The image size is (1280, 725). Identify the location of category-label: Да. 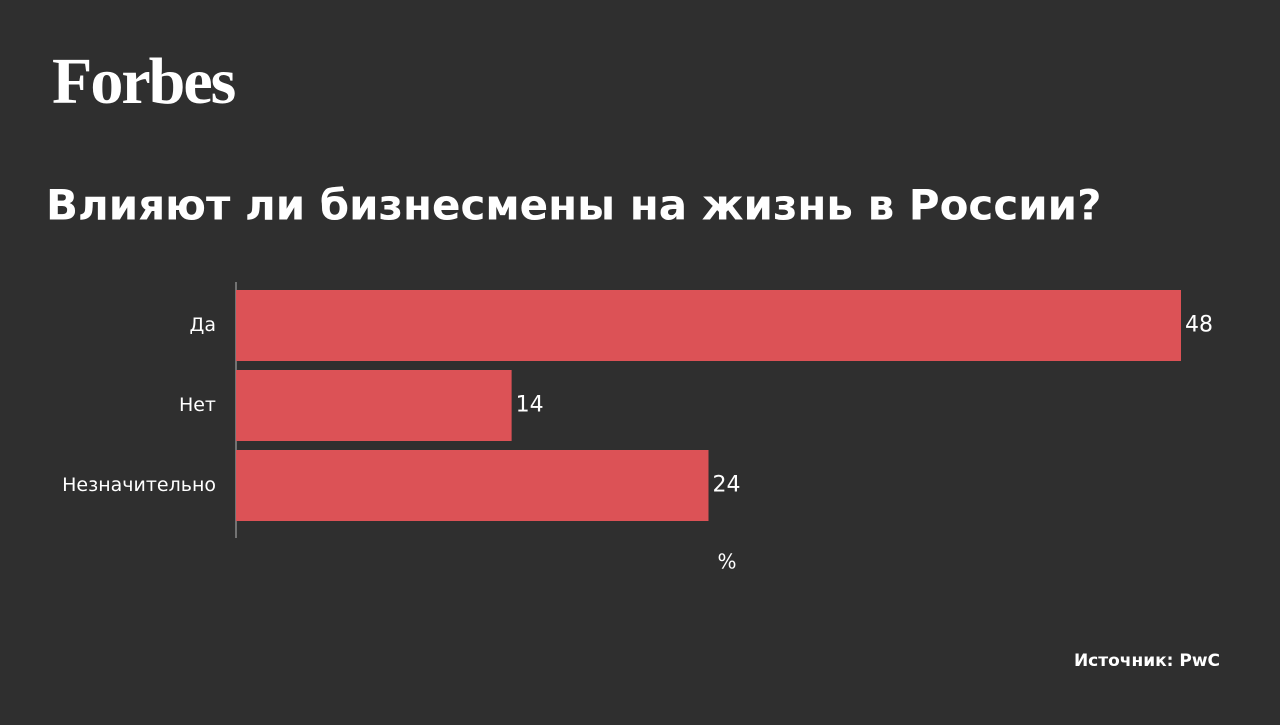
(203, 325).